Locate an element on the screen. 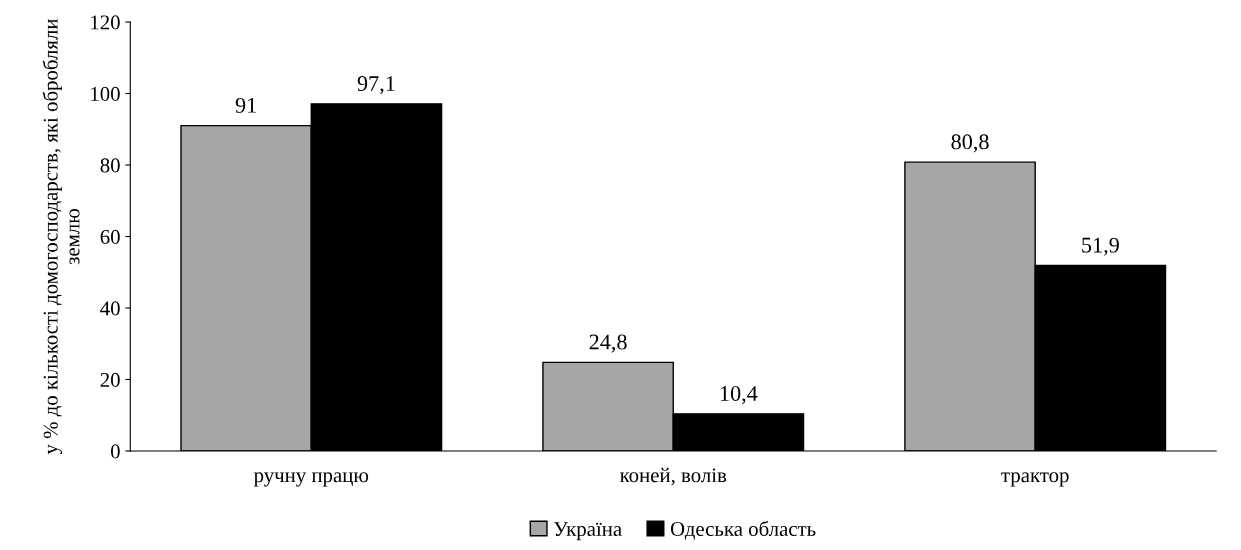 The image size is (1241, 550). y-tick-label: 40 is located at coordinates (110, 308).